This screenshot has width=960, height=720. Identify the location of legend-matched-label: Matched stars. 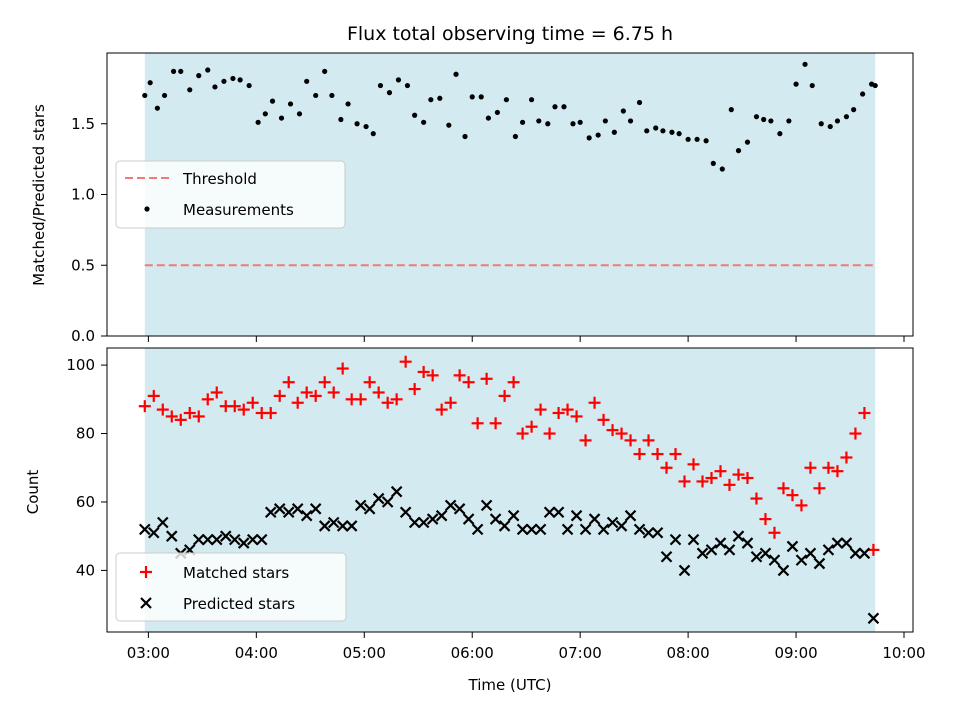
(236, 573).